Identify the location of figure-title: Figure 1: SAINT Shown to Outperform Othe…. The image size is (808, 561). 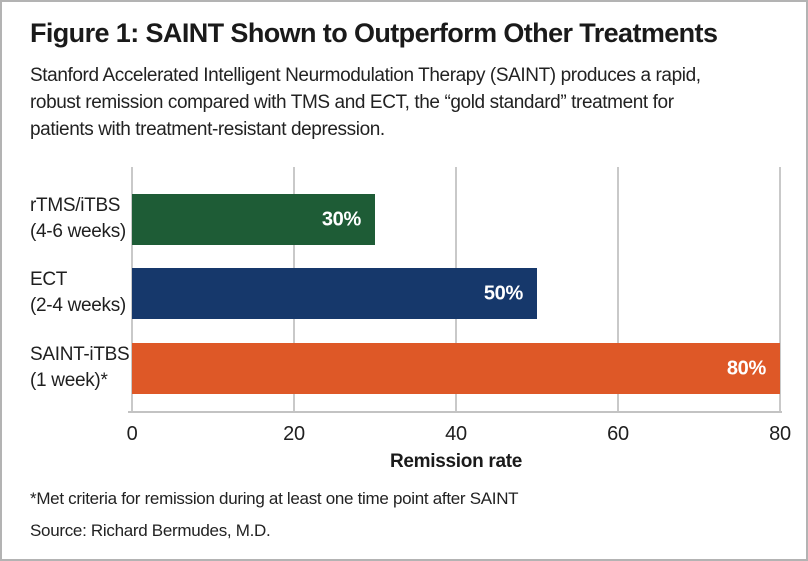
(374, 33).